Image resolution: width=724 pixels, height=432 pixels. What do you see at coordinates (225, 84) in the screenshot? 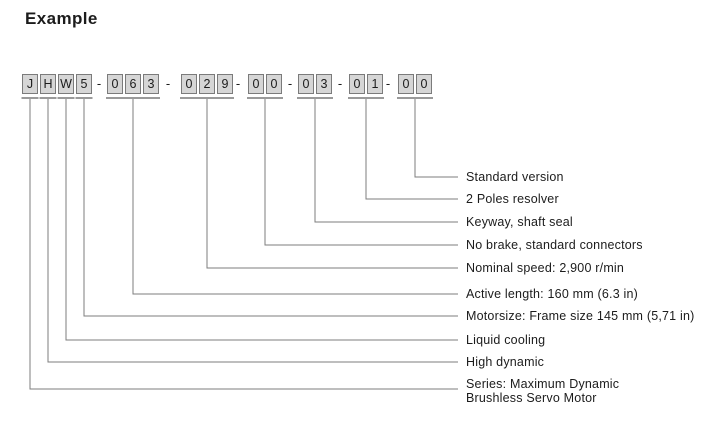
I see `code-box: 9` at bounding box center [225, 84].